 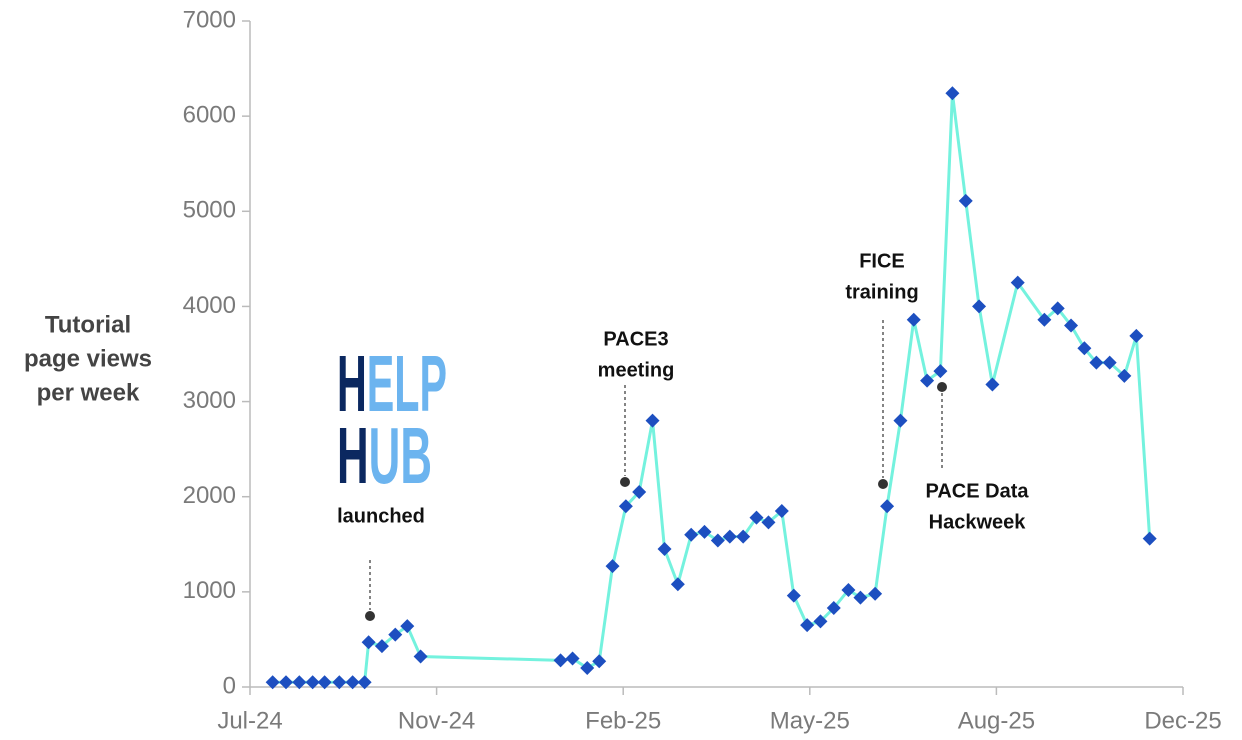 I want to click on logo: HELP, so click(x=392, y=383).